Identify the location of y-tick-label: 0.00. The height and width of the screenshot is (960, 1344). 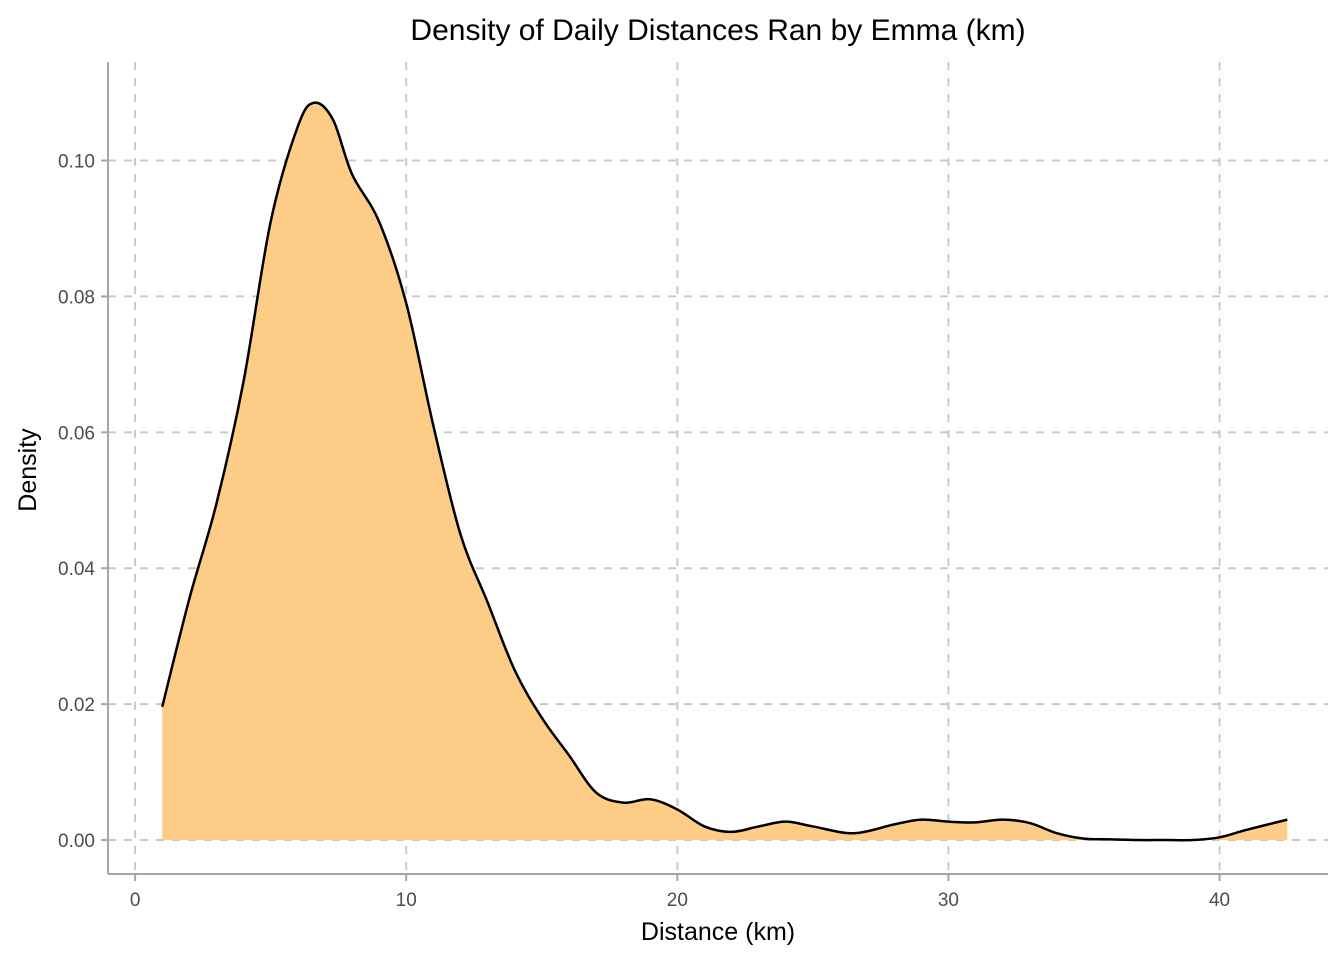
(76, 841).